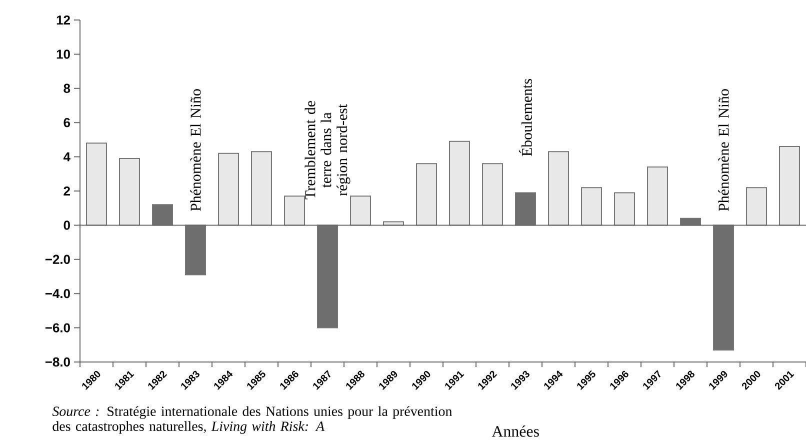 The width and height of the screenshot is (806, 446). Describe the element at coordinates (57, 362) in the screenshot. I see `y-tick-label: −8.0` at that location.